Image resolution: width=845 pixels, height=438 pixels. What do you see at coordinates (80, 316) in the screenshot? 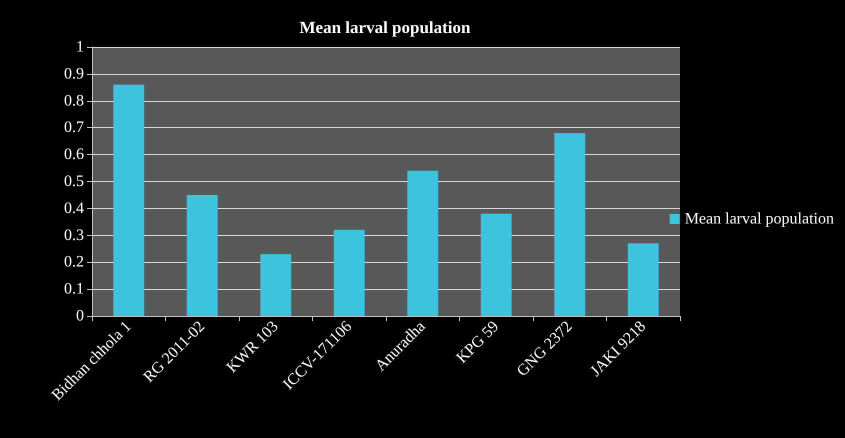
I see `y-tick-label: 0` at bounding box center [80, 316].